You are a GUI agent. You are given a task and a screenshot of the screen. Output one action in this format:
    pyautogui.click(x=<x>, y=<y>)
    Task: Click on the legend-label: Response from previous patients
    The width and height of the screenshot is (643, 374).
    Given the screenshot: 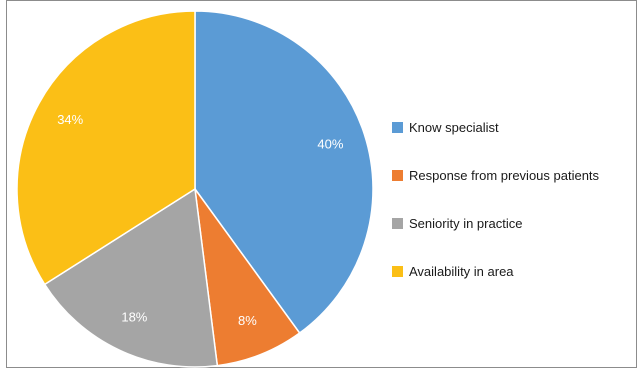 What is the action you would take?
    pyautogui.click(x=504, y=175)
    